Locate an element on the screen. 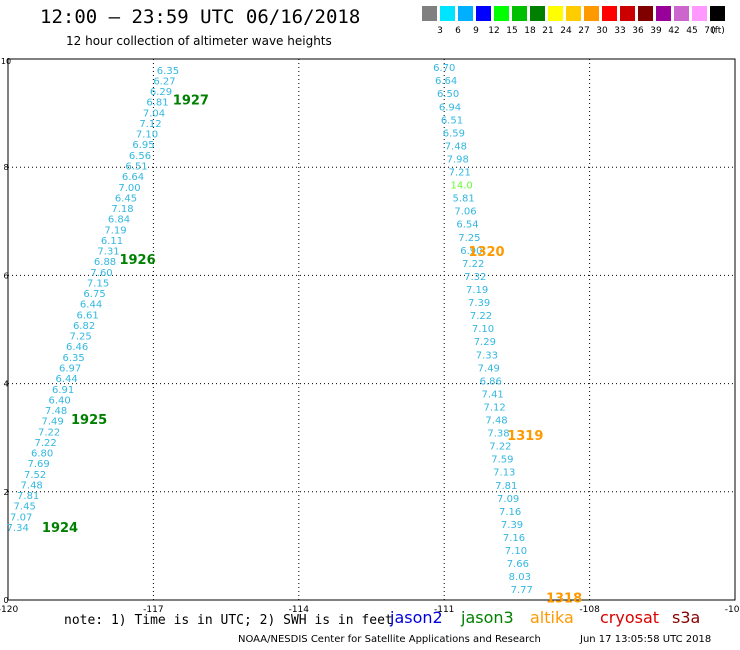  lon-tick-label: -120 is located at coordinates (9, 610).